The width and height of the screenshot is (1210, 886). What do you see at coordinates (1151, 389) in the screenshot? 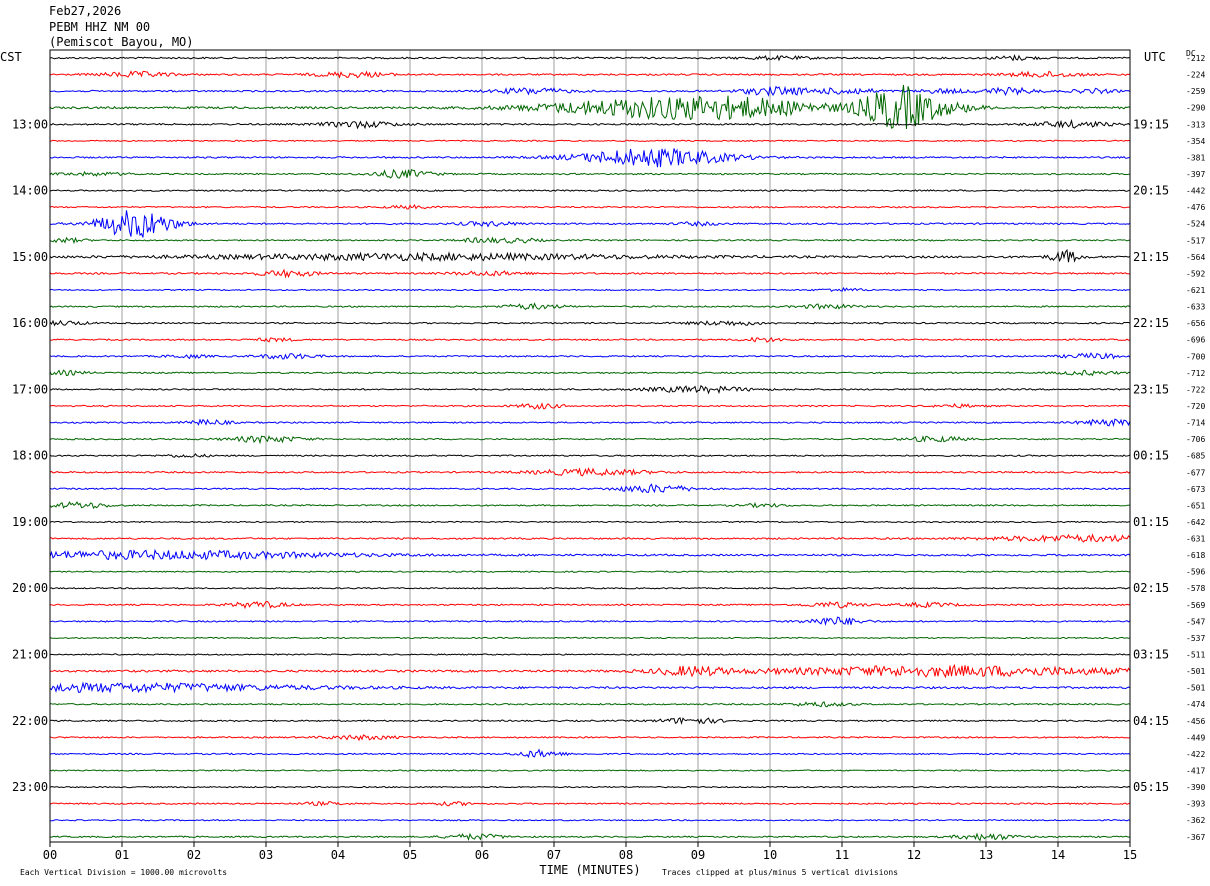
I see `utc-time-label: 23:15` at bounding box center [1151, 389].